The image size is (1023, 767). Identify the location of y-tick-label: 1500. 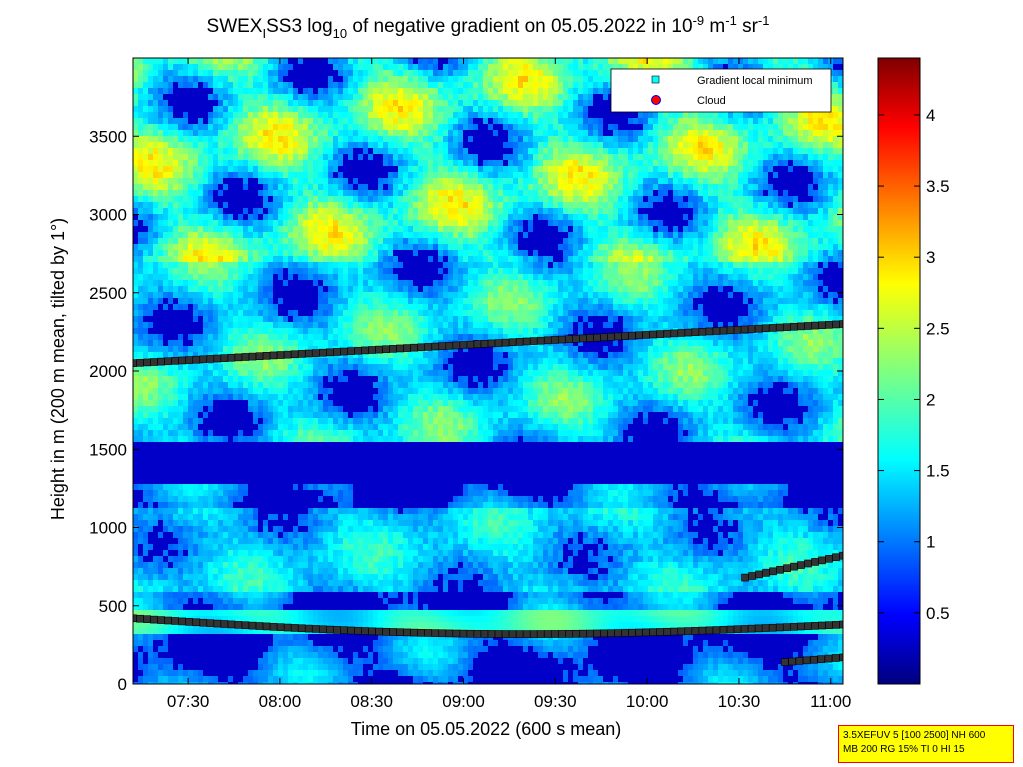
(108, 449).